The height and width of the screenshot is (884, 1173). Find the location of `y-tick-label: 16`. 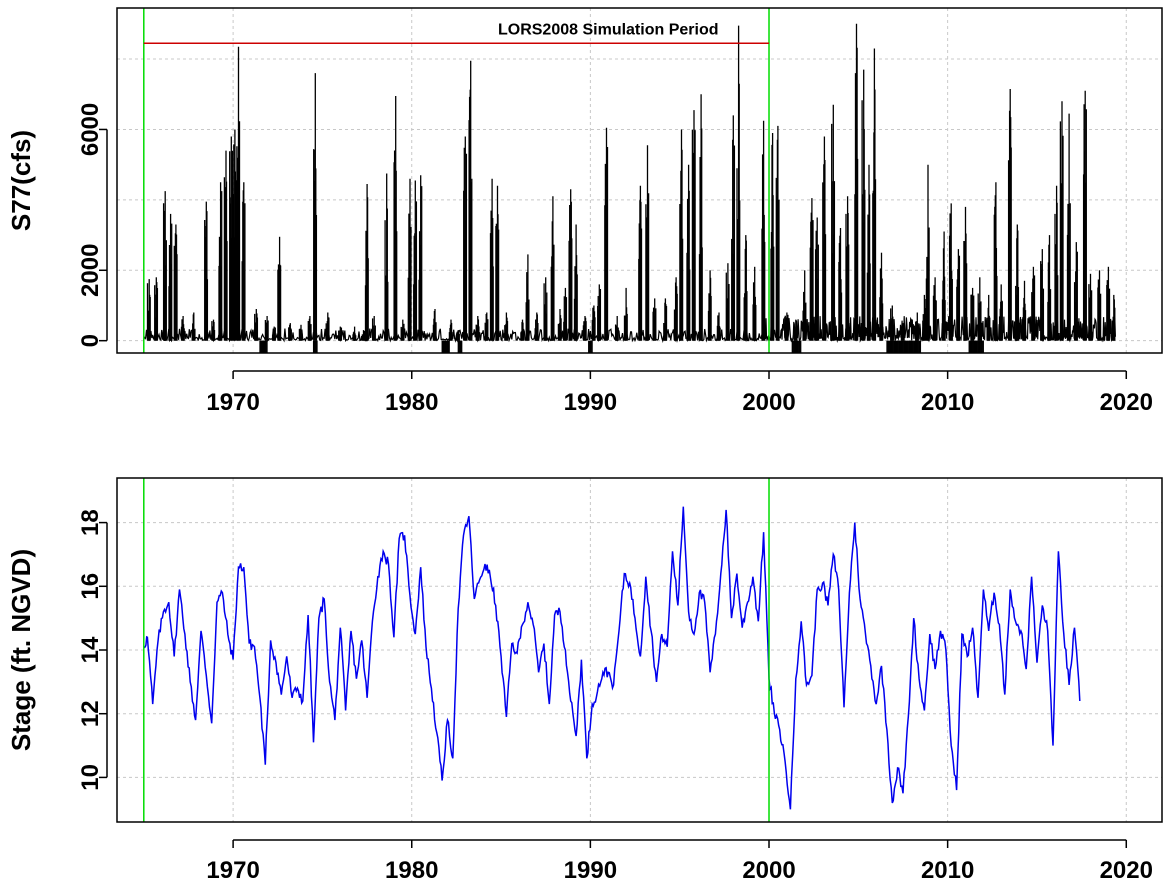

y-tick-label: 16 is located at coordinates (90, 586).